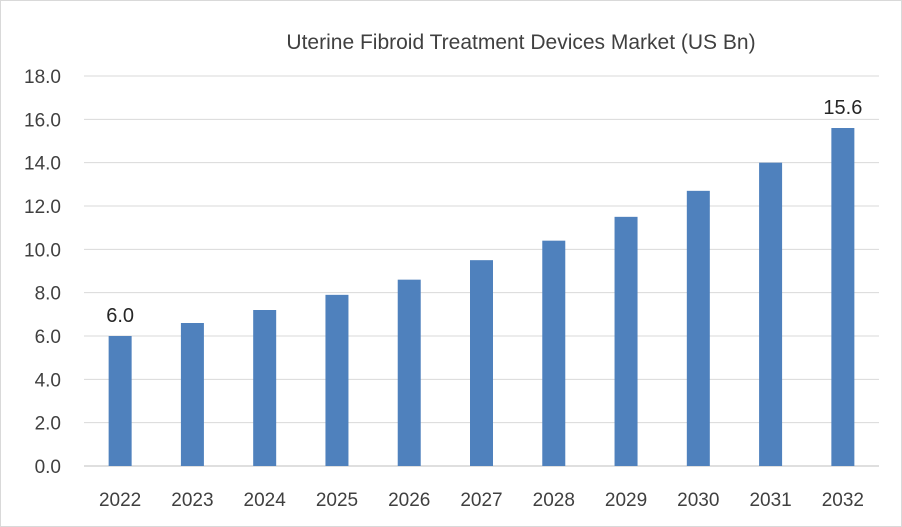 The height and width of the screenshot is (527, 902). What do you see at coordinates (554, 353) in the screenshot?
I see `bar-2028` at bounding box center [554, 353].